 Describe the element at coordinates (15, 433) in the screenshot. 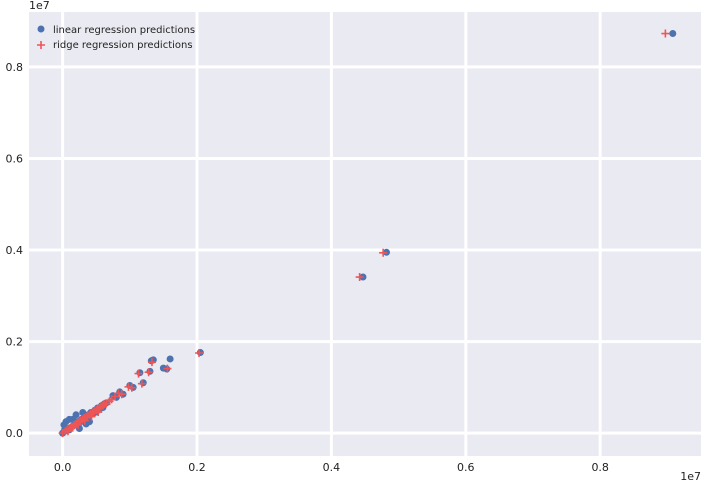

I see `y-tick-label: 0.0` at that location.